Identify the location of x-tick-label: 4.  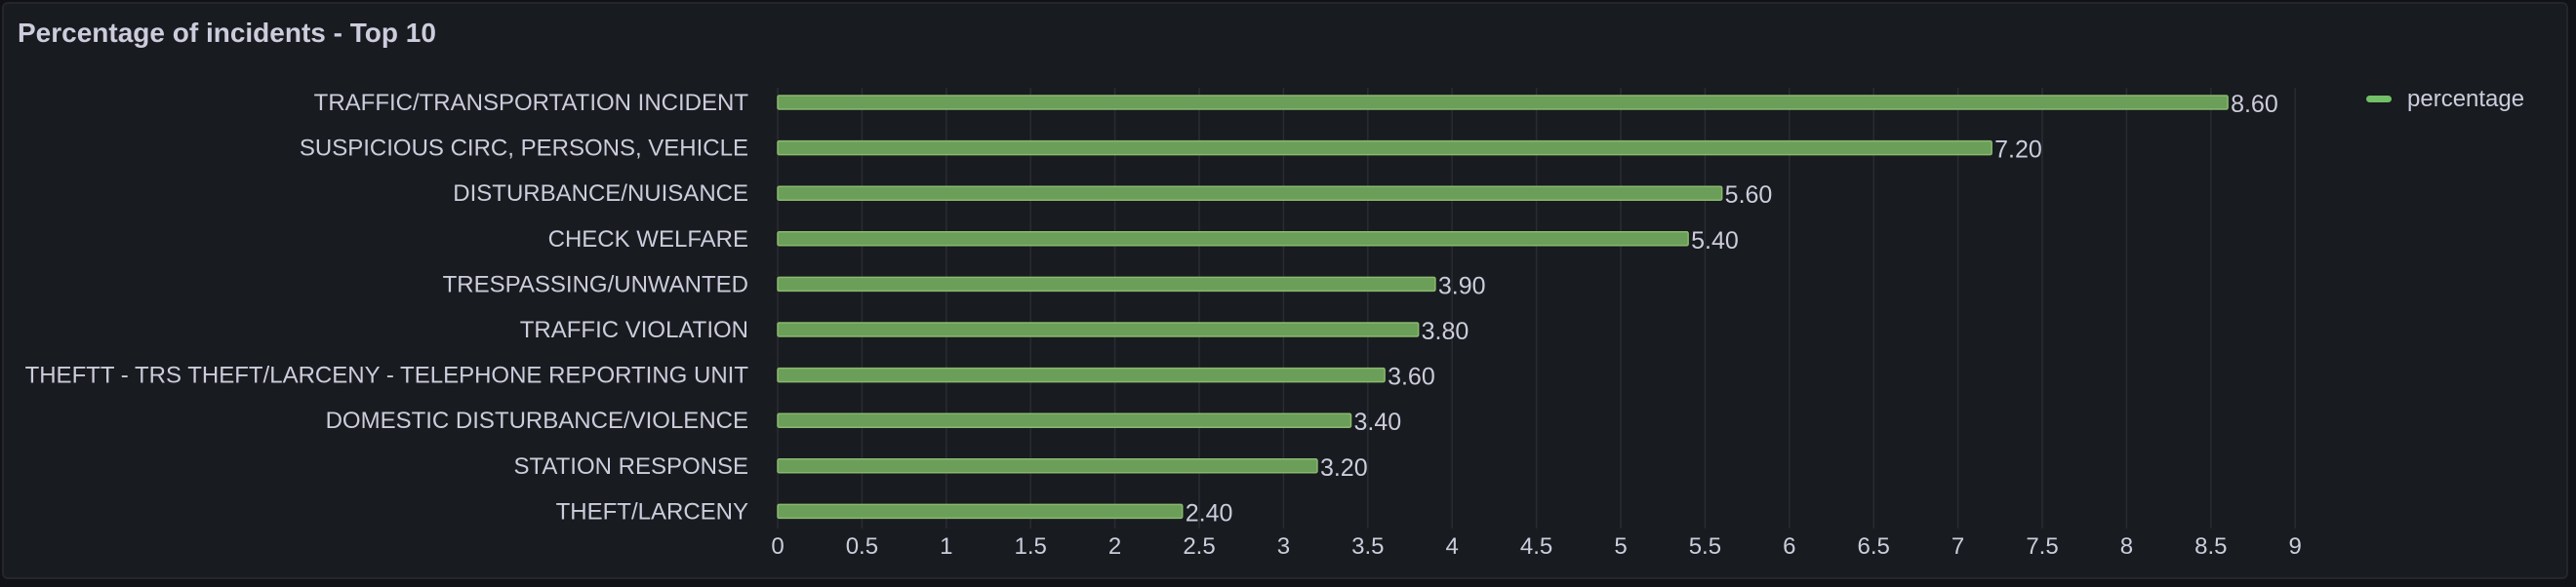
(1452, 546).